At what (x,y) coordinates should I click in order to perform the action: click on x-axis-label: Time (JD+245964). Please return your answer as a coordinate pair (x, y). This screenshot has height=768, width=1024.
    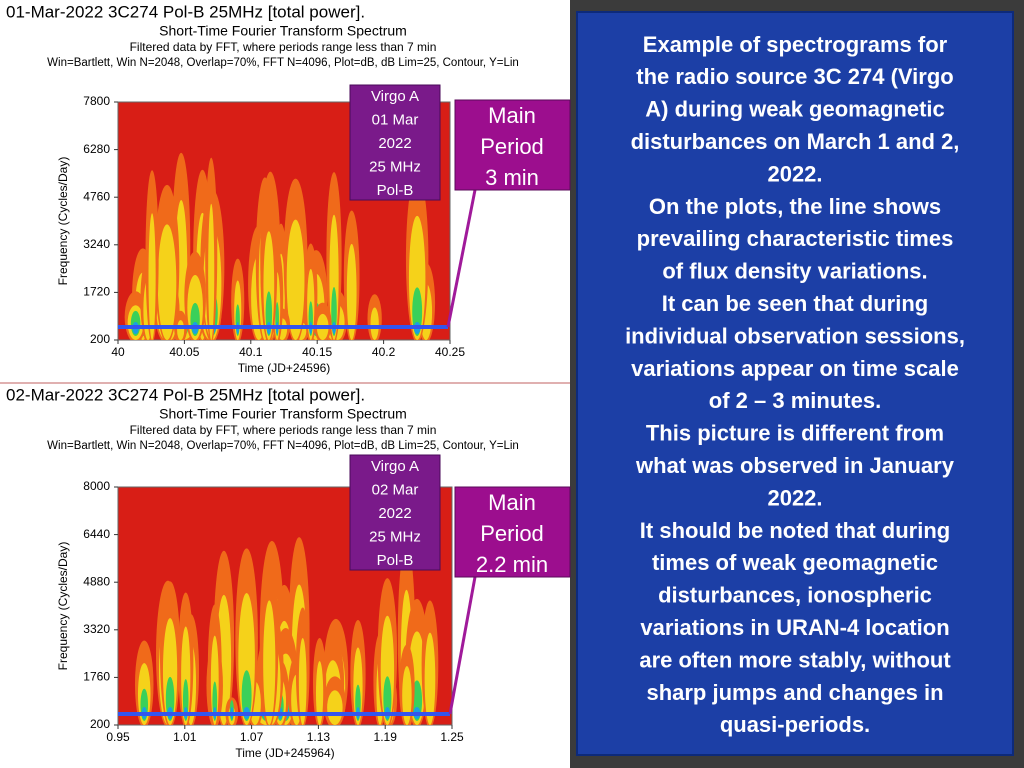
    Looking at the image, I should click on (284, 753).